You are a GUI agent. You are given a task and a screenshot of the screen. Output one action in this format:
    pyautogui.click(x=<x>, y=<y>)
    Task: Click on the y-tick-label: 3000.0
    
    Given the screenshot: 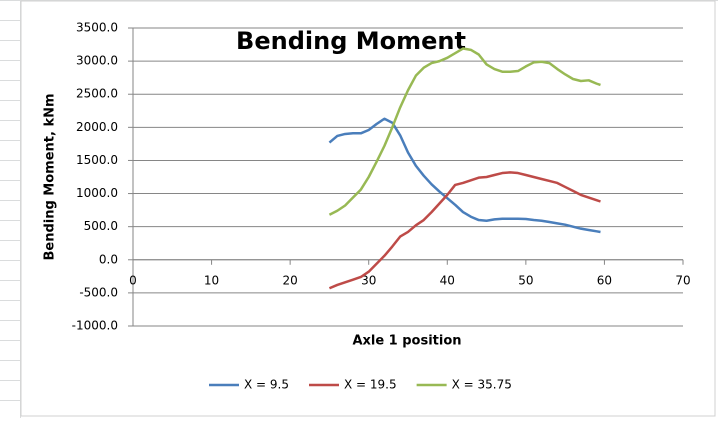 What is the action you would take?
    pyautogui.click(x=97, y=61)
    